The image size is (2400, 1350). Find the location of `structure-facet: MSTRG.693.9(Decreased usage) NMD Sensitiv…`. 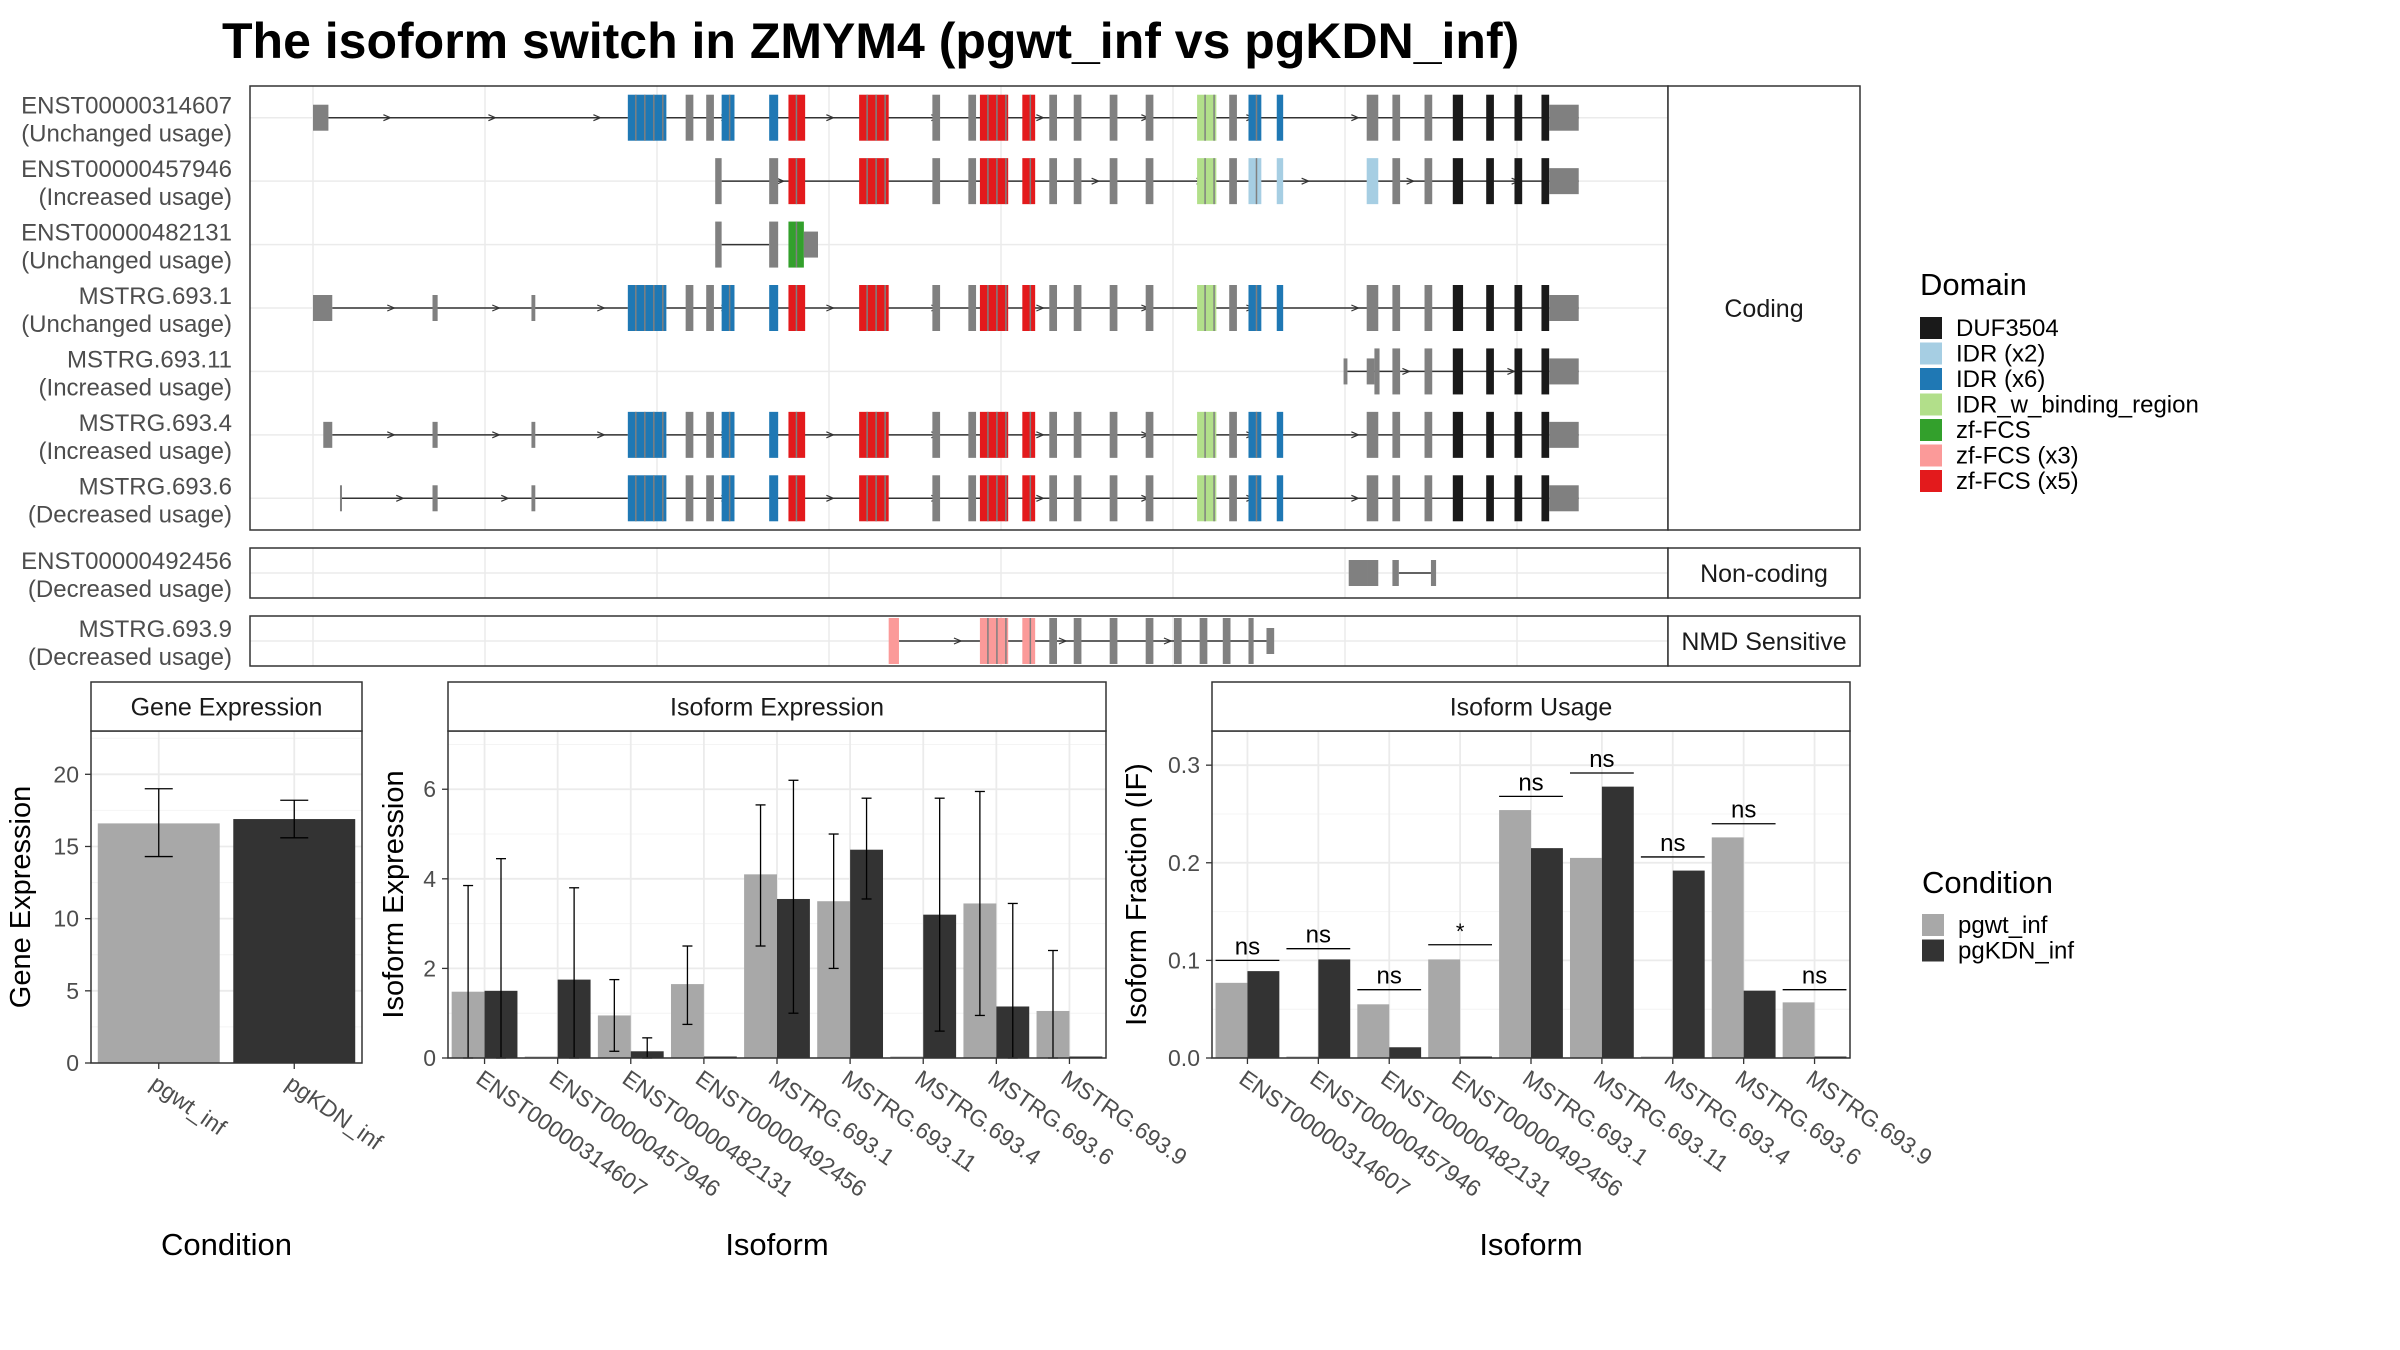

structure-facet: MSTRG.693.9(Decreased usage) NMD Sensitiv… is located at coordinates (944, 643).